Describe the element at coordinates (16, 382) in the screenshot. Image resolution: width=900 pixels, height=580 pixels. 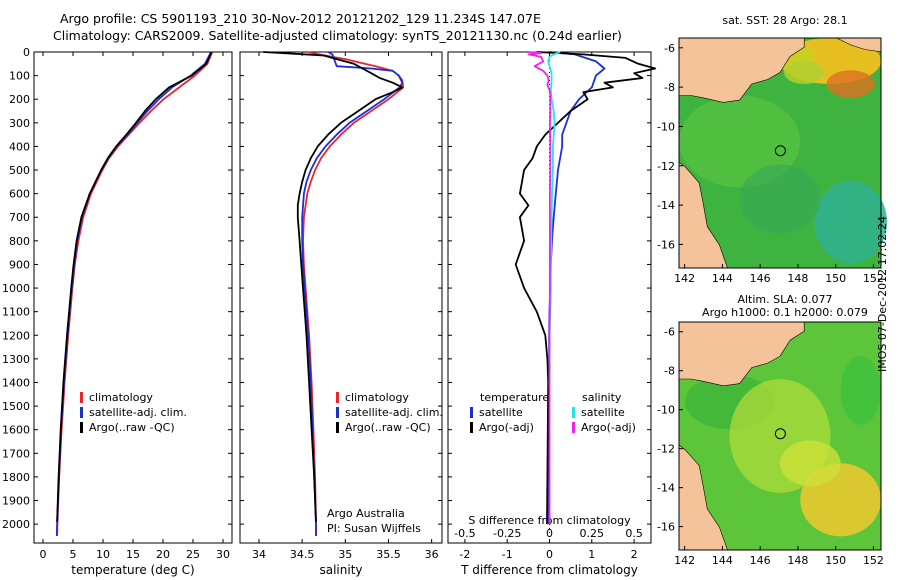
I see `y-tick-label: 1400` at that location.